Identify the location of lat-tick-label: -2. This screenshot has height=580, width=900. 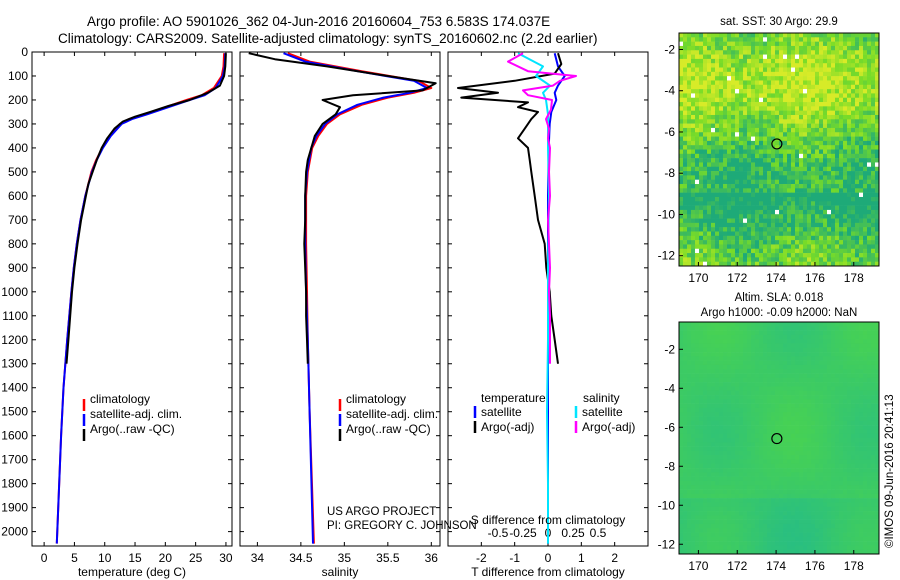
(669, 49).